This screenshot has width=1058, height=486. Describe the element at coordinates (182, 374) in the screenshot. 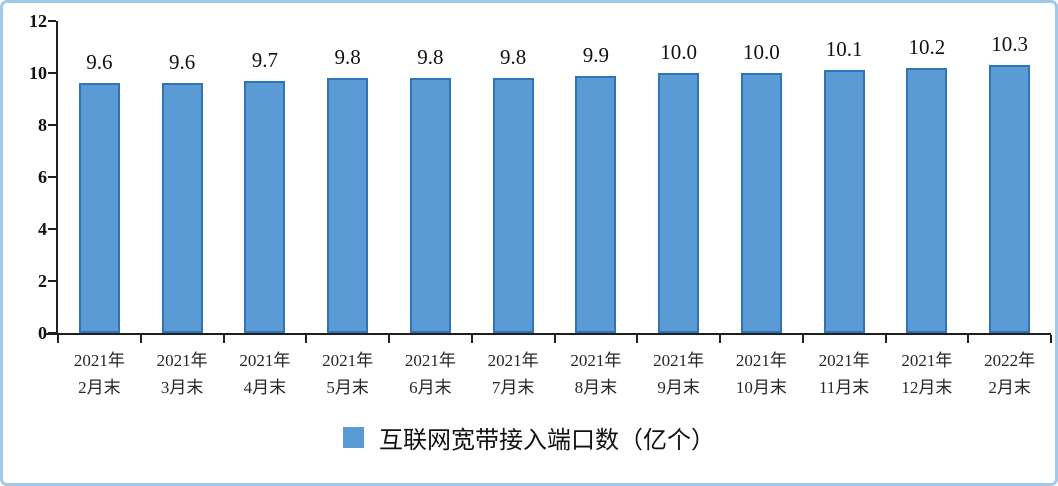

I see `x-category-label: 2021年 3月末` at that location.